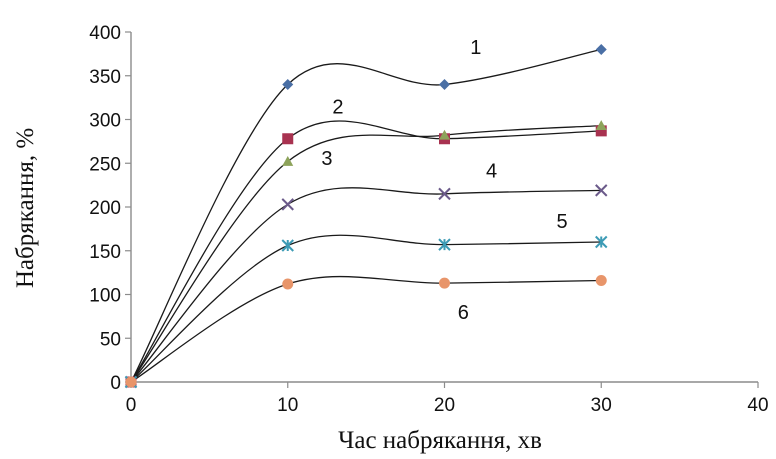 The width and height of the screenshot is (776, 459). I want to click on y-tick-label: 400, so click(105, 33).